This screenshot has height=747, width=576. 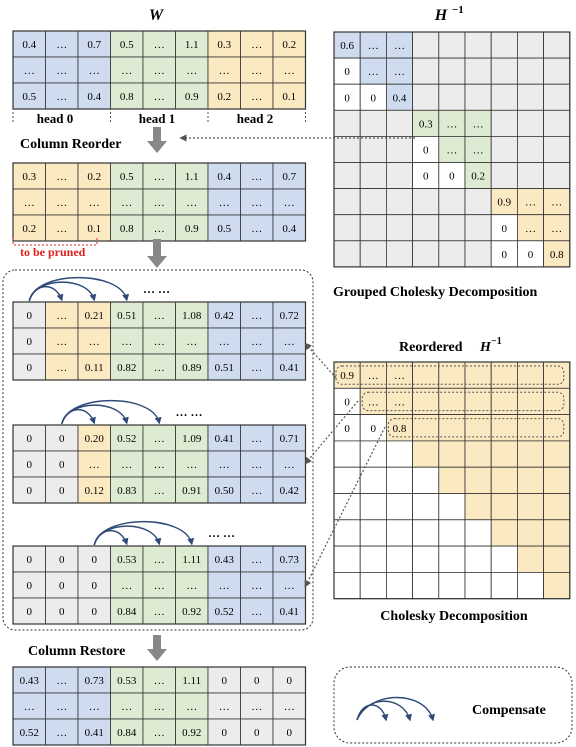 I want to click on step3-cell: 0.43, so click(x=225, y=560).